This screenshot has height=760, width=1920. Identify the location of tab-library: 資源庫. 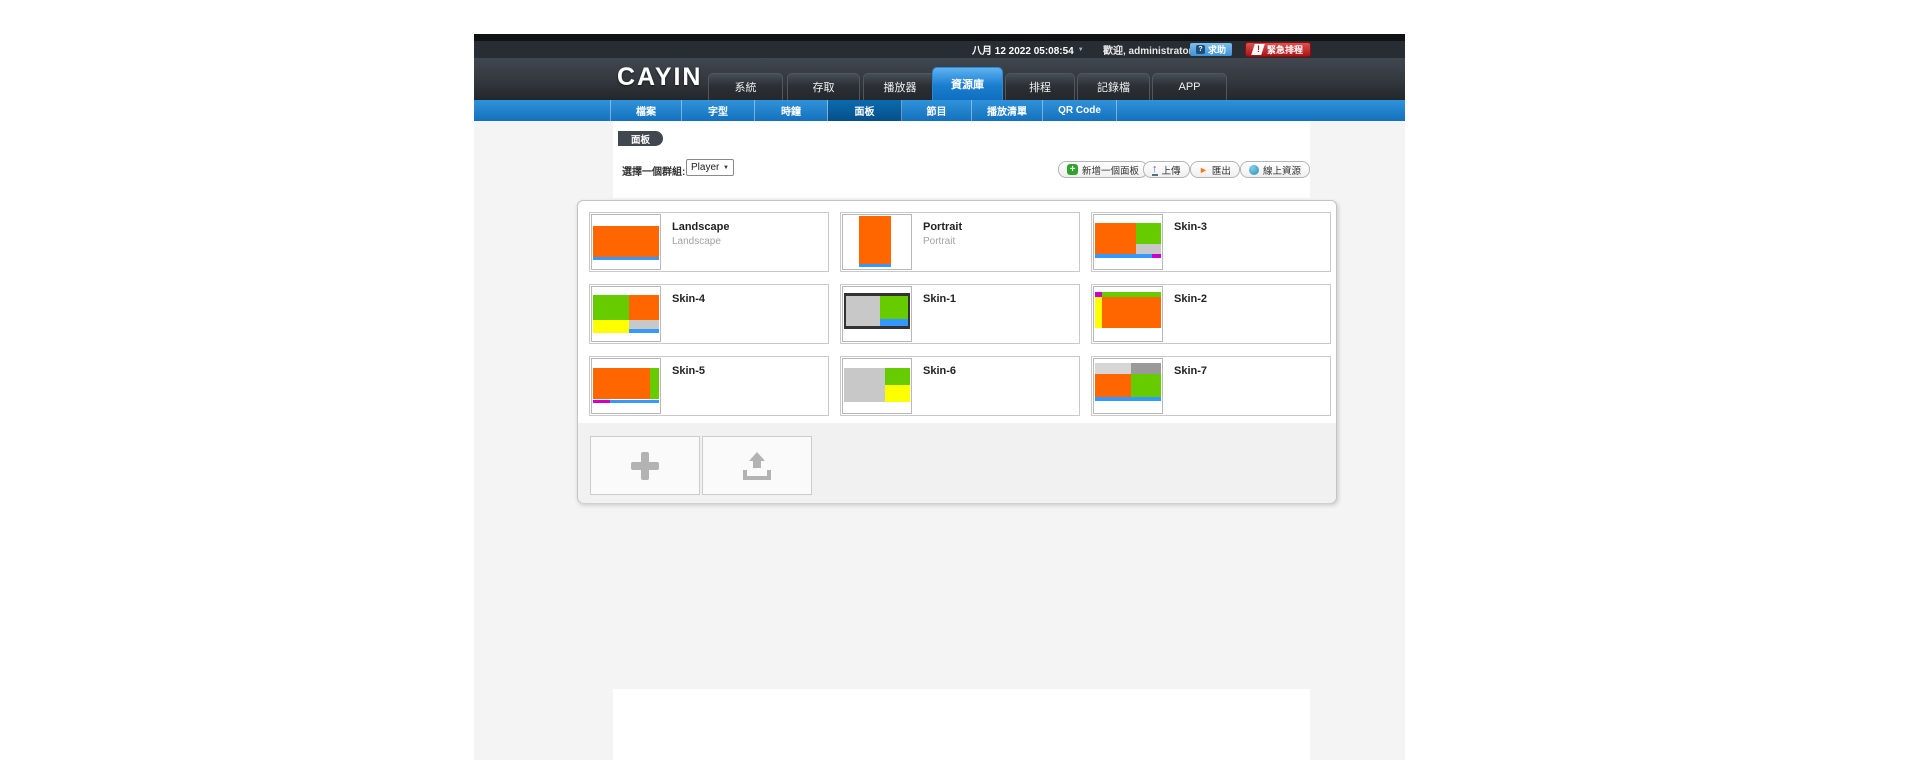
(967, 83).